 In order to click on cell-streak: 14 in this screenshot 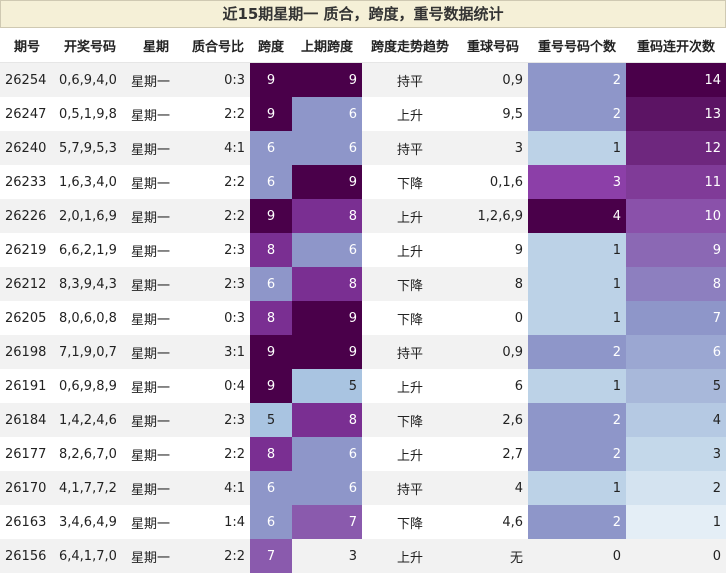, I will do `click(676, 79)`.